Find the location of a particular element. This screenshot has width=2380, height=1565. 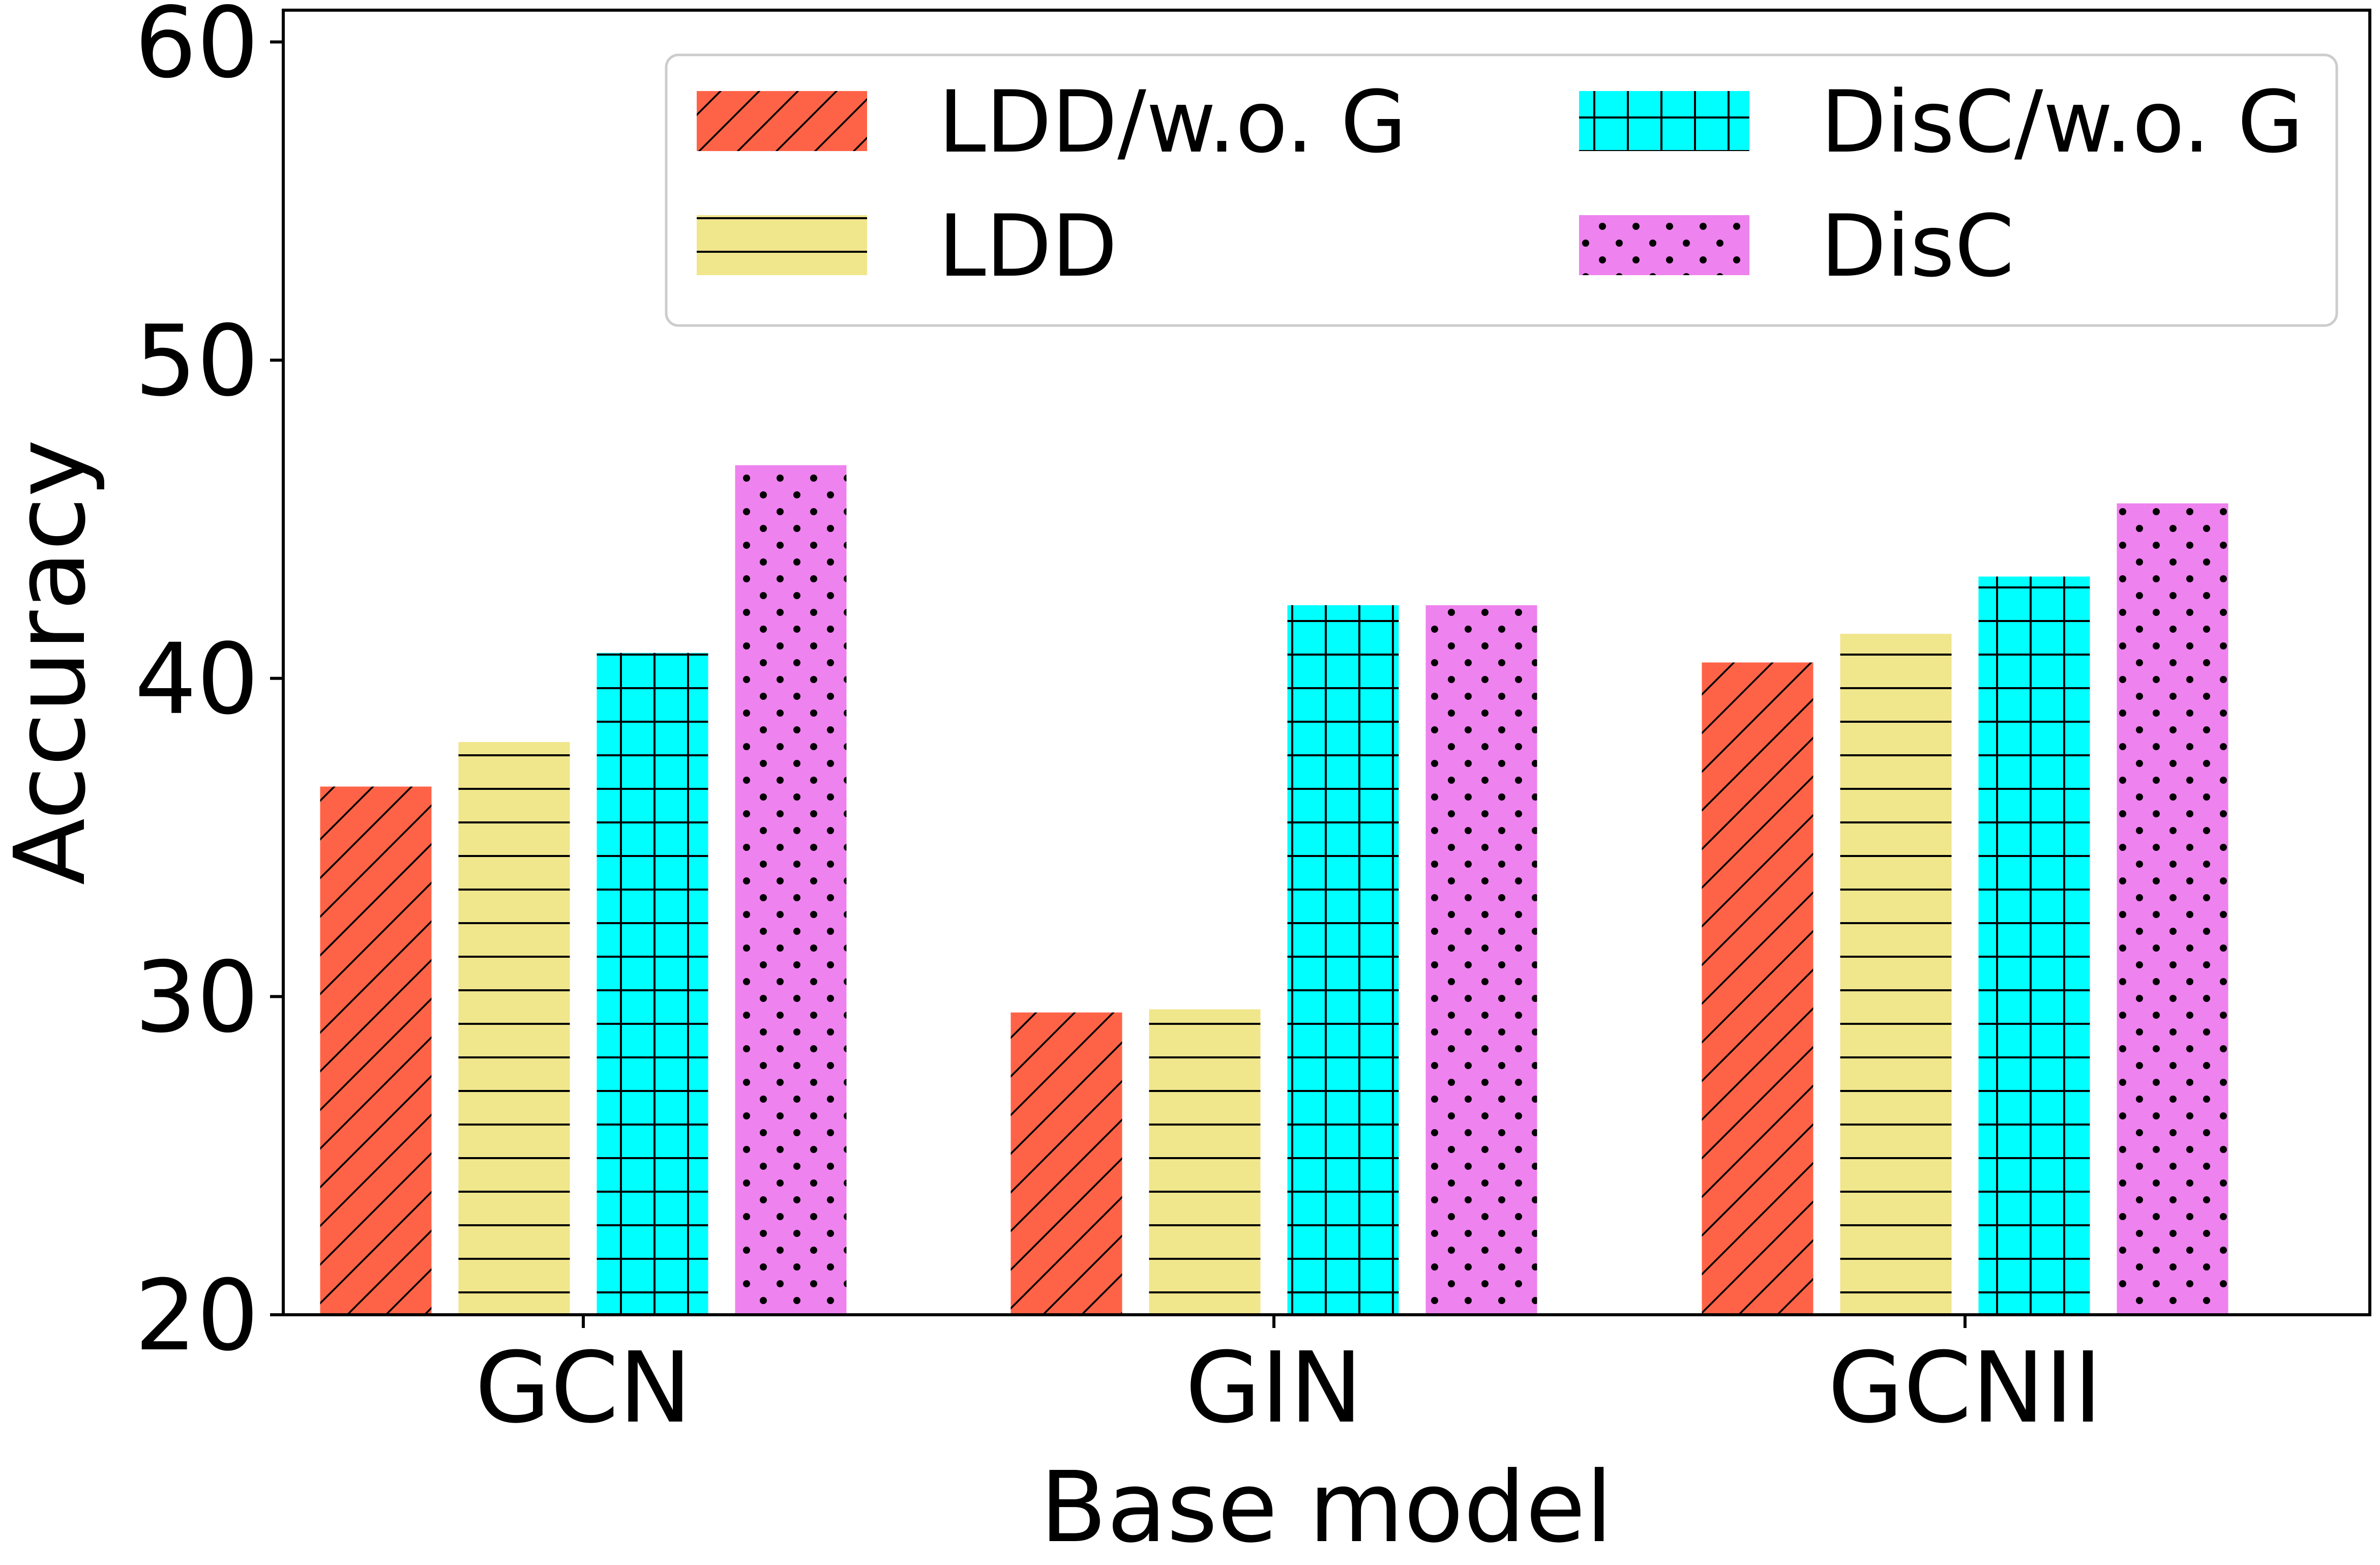

y-tick-label-50: 50 is located at coordinates (197, 361).